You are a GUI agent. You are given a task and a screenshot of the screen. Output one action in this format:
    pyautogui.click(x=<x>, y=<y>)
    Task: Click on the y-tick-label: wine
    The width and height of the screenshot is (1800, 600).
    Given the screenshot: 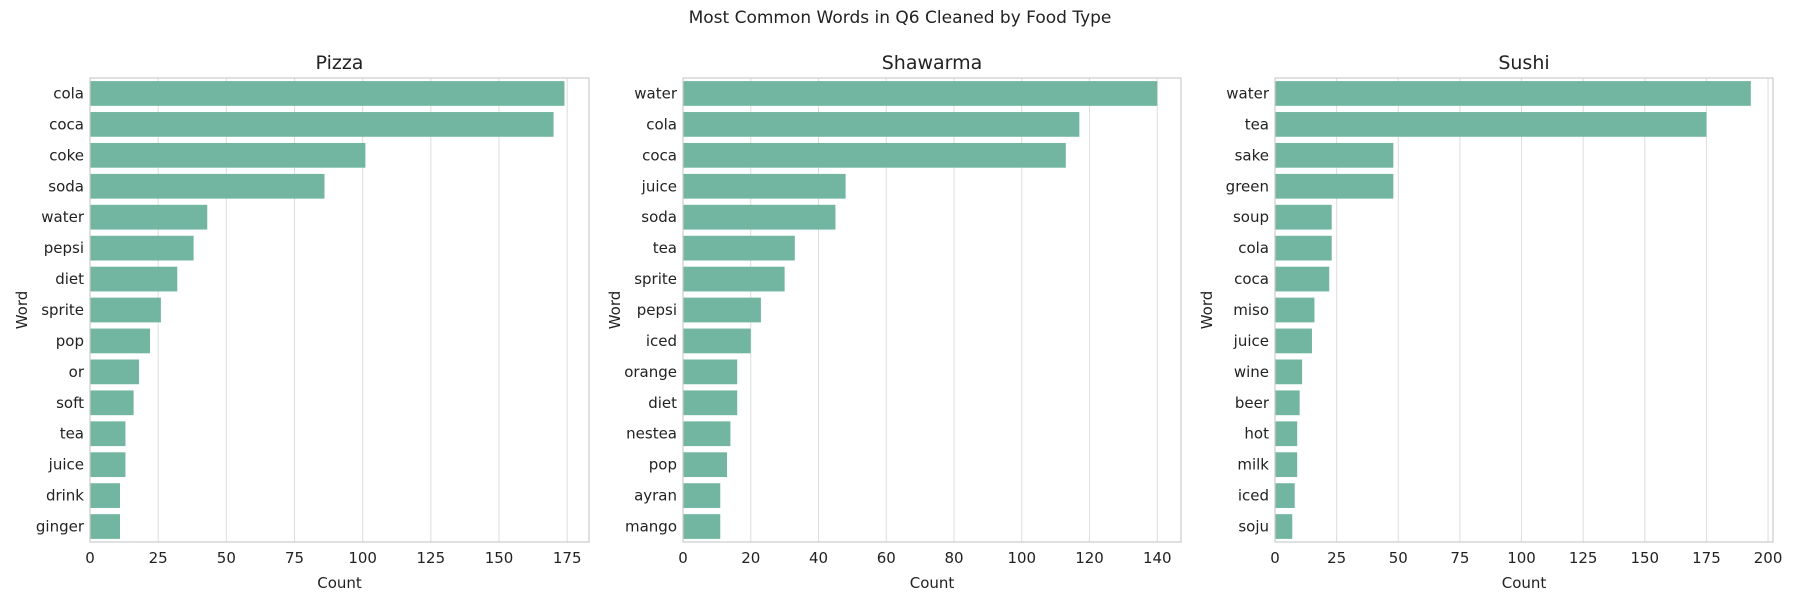 What is the action you would take?
    pyautogui.click(x=1251, y=372)
    